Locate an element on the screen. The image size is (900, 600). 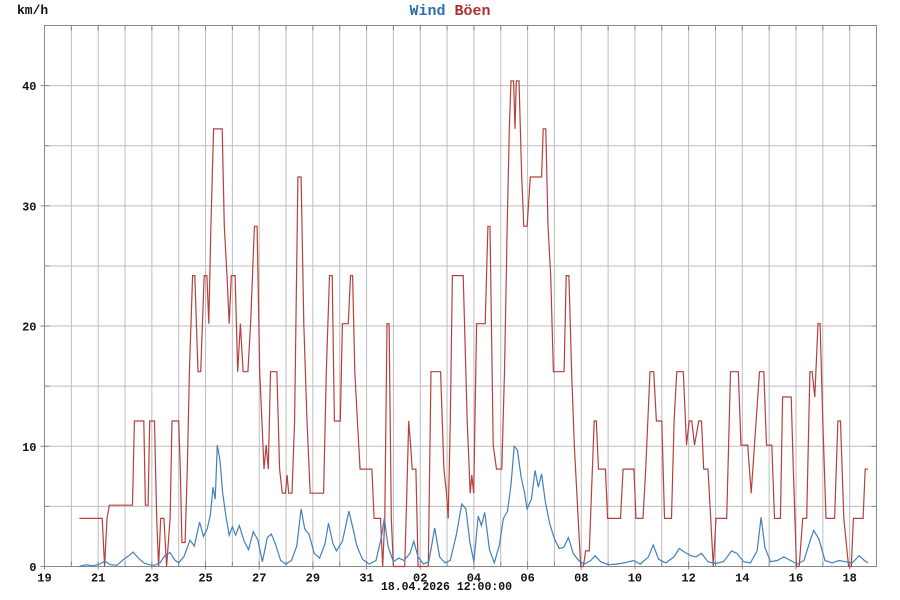
x-tick-label: 18 is located at coordinates (849, 579).